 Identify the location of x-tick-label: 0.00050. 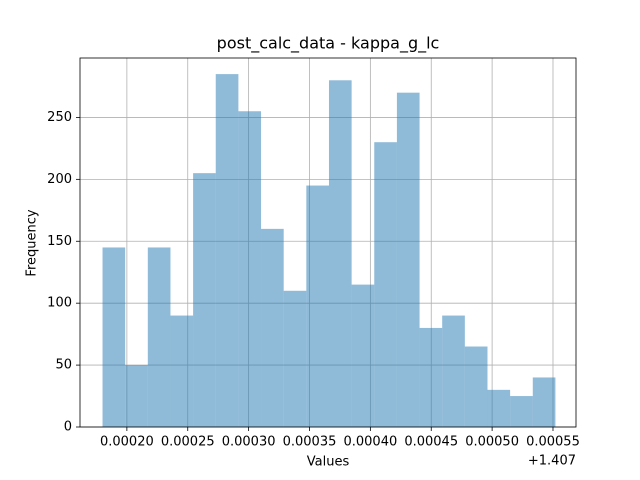
(492, 442).